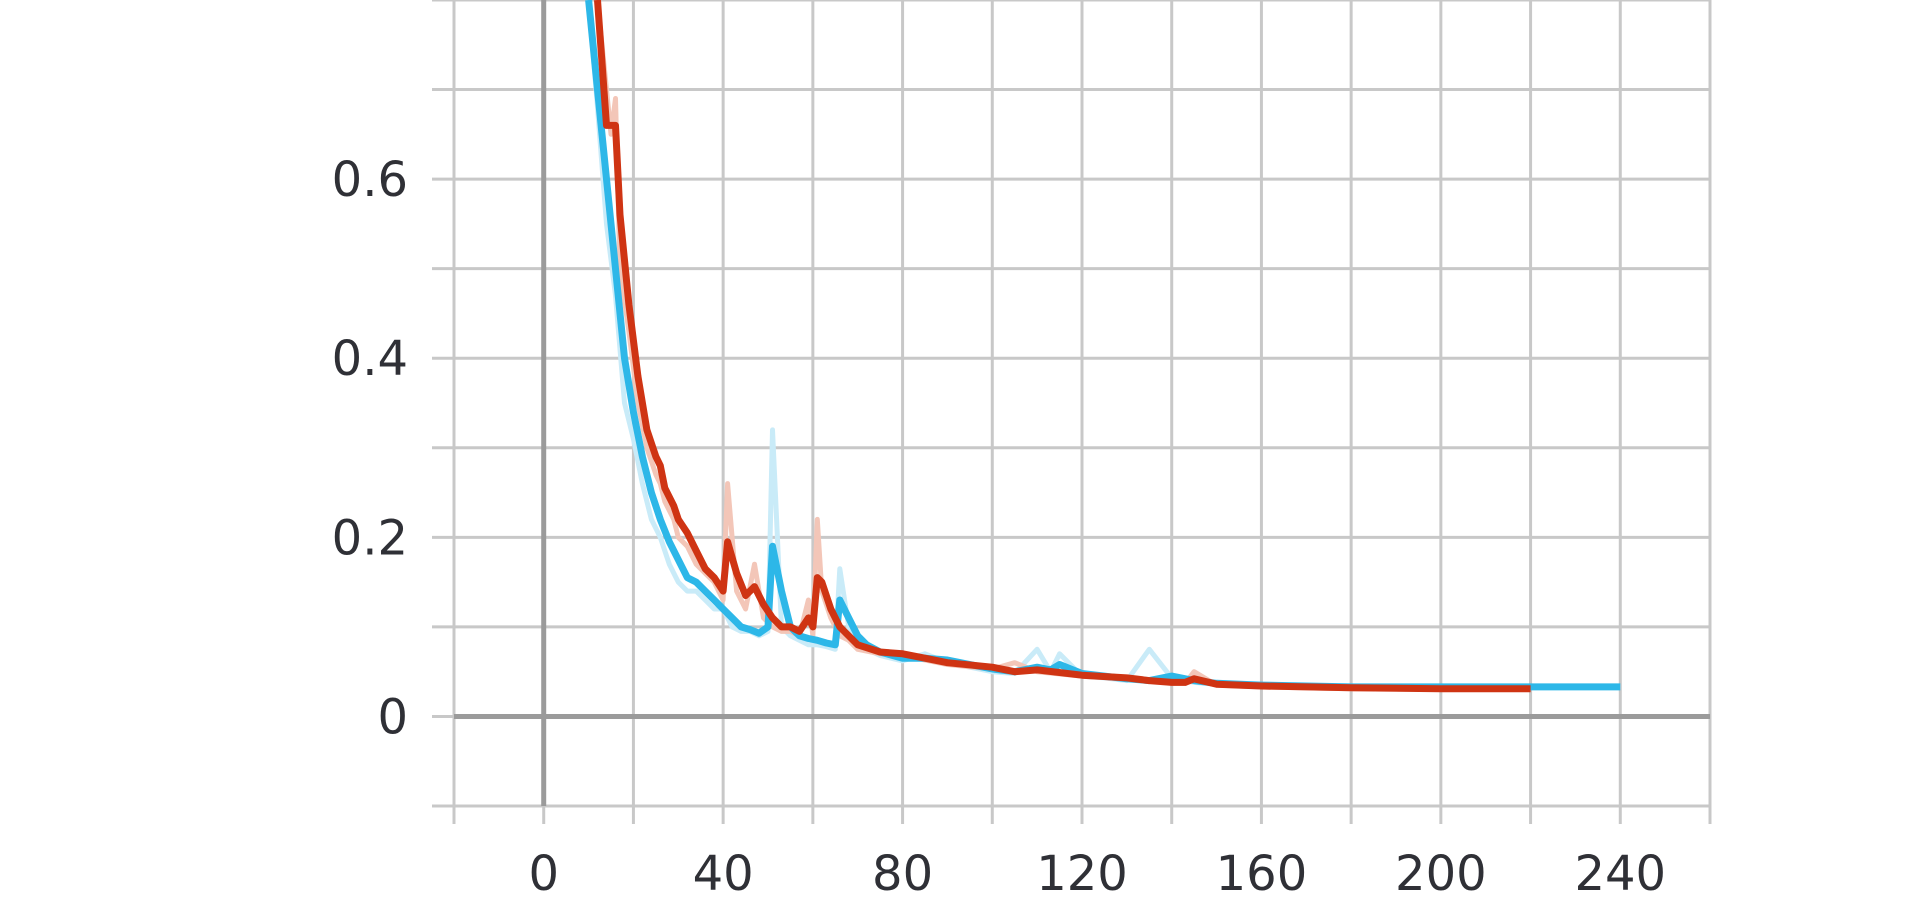  I want to click on y-tick-labels: 0 0.2 0.4 0.6, so click(370, 448).